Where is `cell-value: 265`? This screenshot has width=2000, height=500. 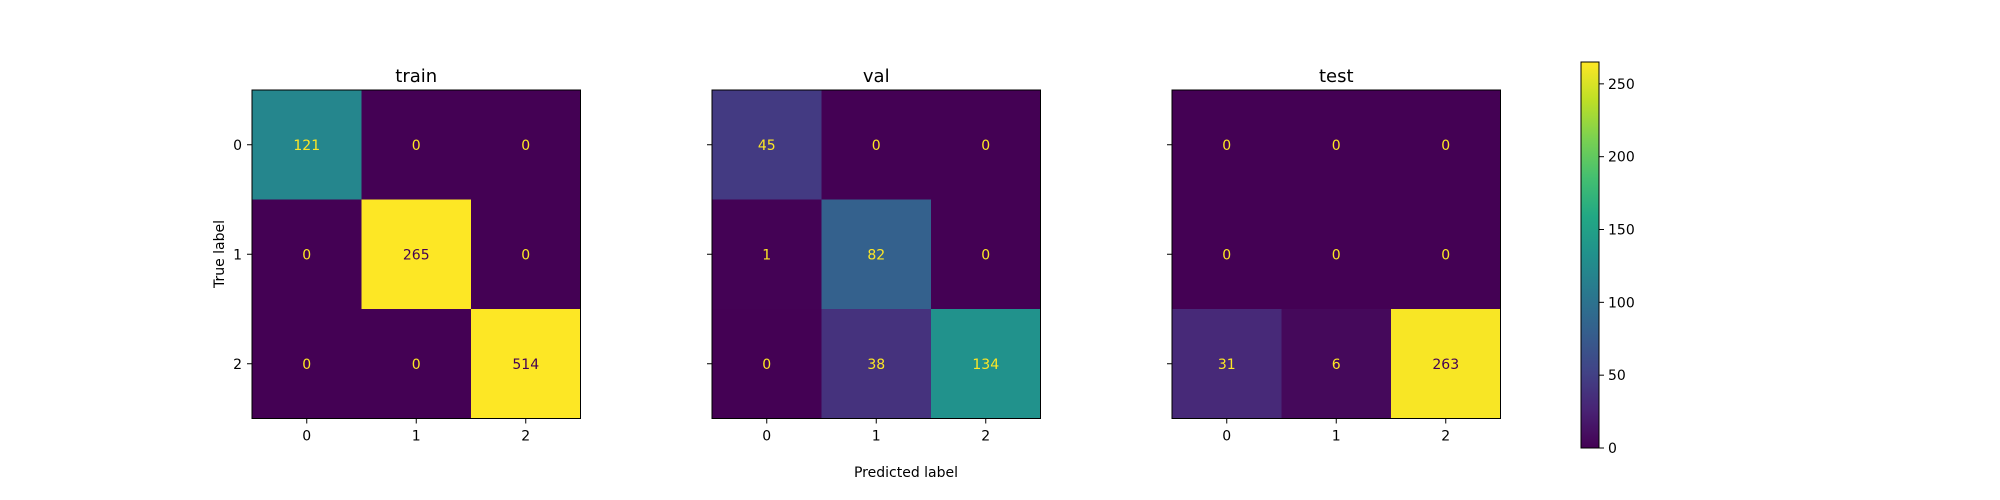 cell-value: 265 is located at coordinates (416, 255).